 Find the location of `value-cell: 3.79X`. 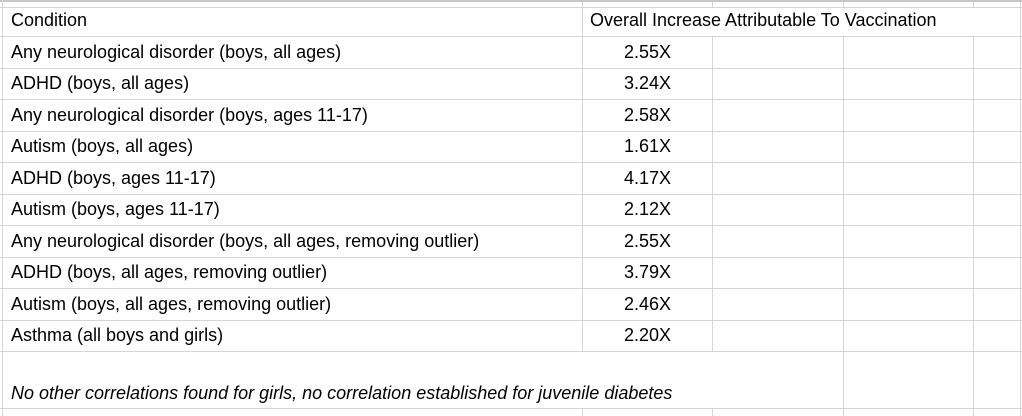

value-cell: 3.79X is located at coordinates (648, 272).